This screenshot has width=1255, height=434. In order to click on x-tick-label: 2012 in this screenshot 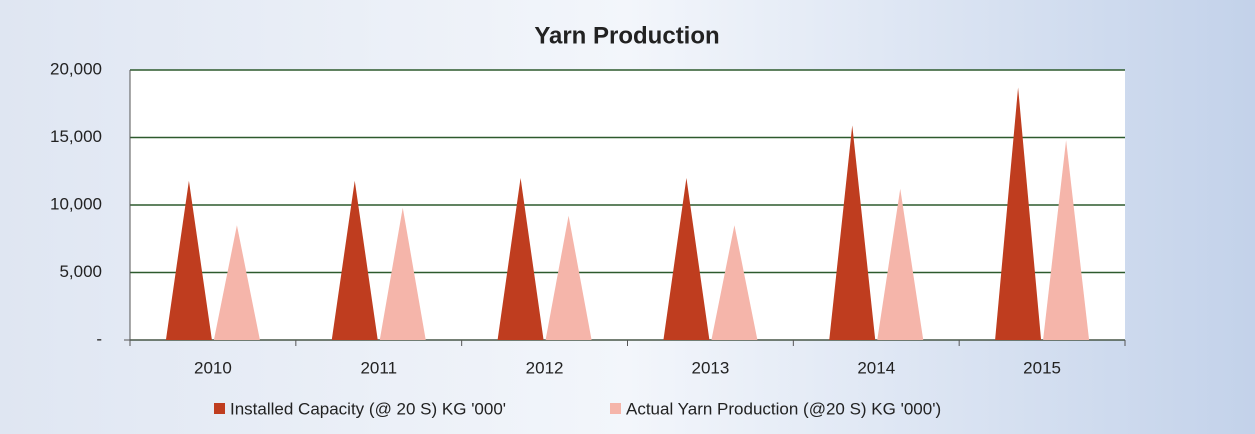, I will do `click(545, 367)`.